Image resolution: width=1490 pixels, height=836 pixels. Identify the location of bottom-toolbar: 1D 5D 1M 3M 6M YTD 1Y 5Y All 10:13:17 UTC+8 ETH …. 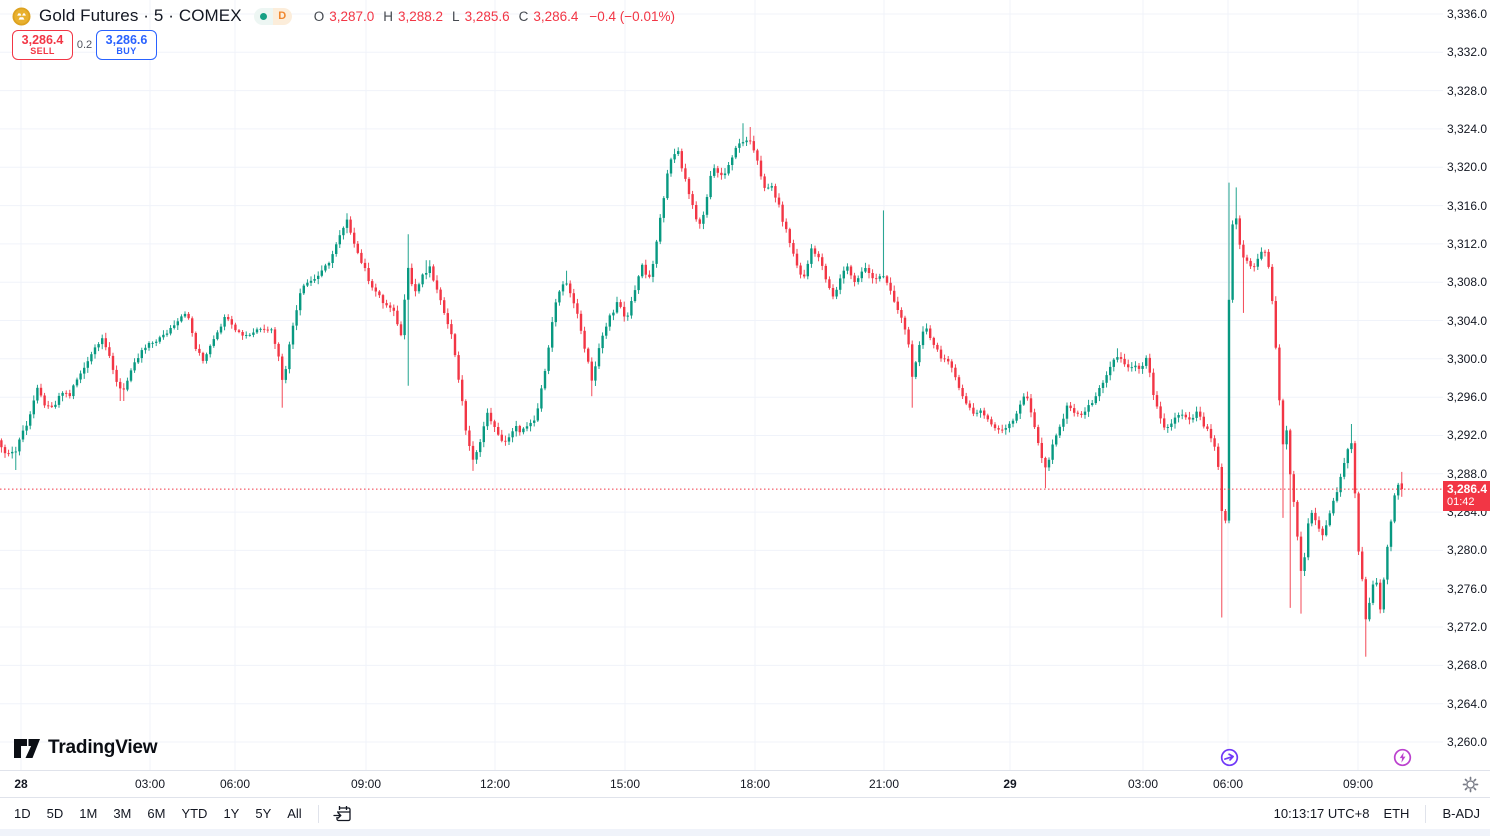
(745, 813).